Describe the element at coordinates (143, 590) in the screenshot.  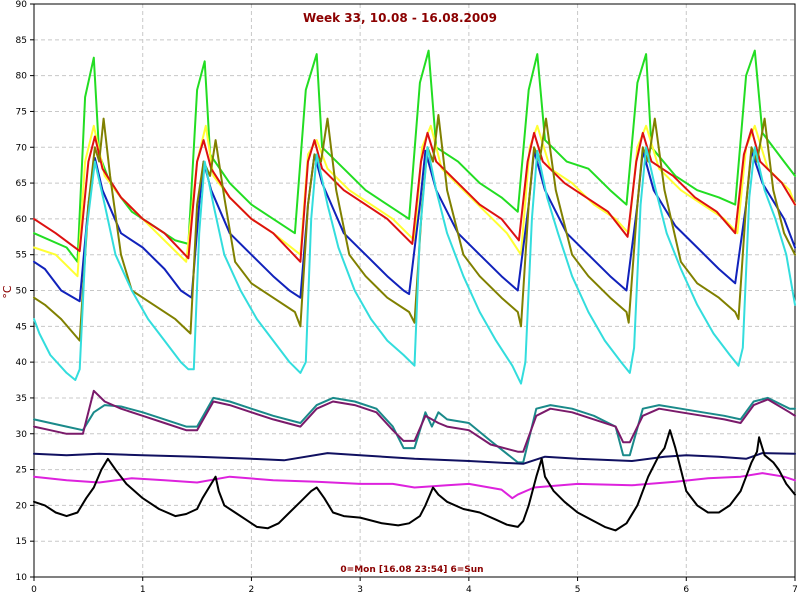
I see `x-tick-label: 1` at that location.